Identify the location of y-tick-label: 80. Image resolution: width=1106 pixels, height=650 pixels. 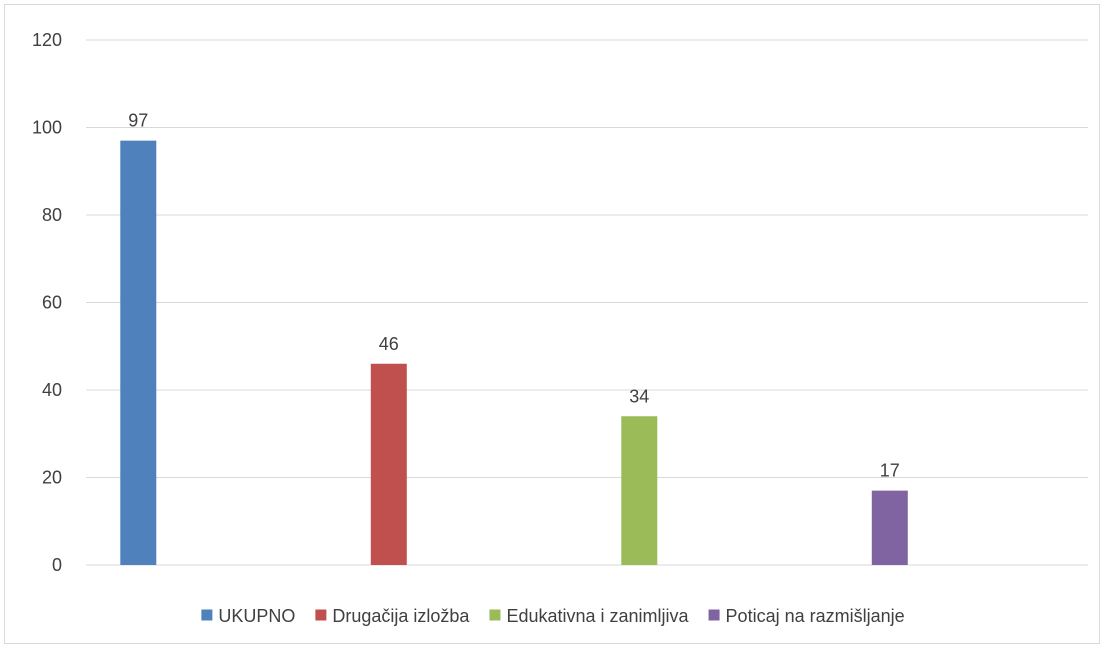
(52, 215).